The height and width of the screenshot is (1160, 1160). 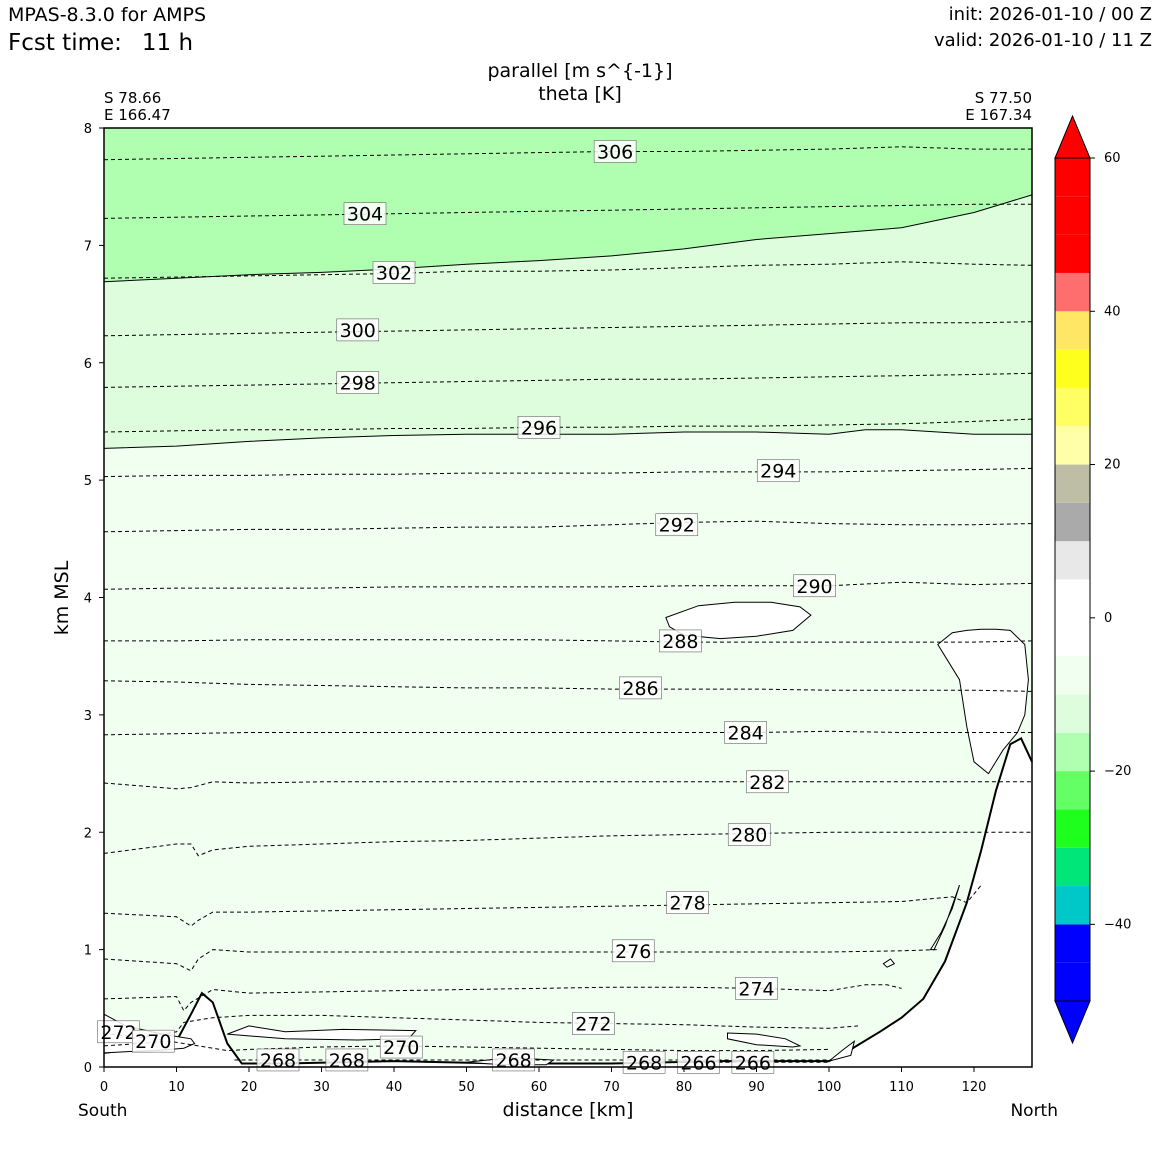 I want to click on theta-label-294-box, so click(x=778, y=471).